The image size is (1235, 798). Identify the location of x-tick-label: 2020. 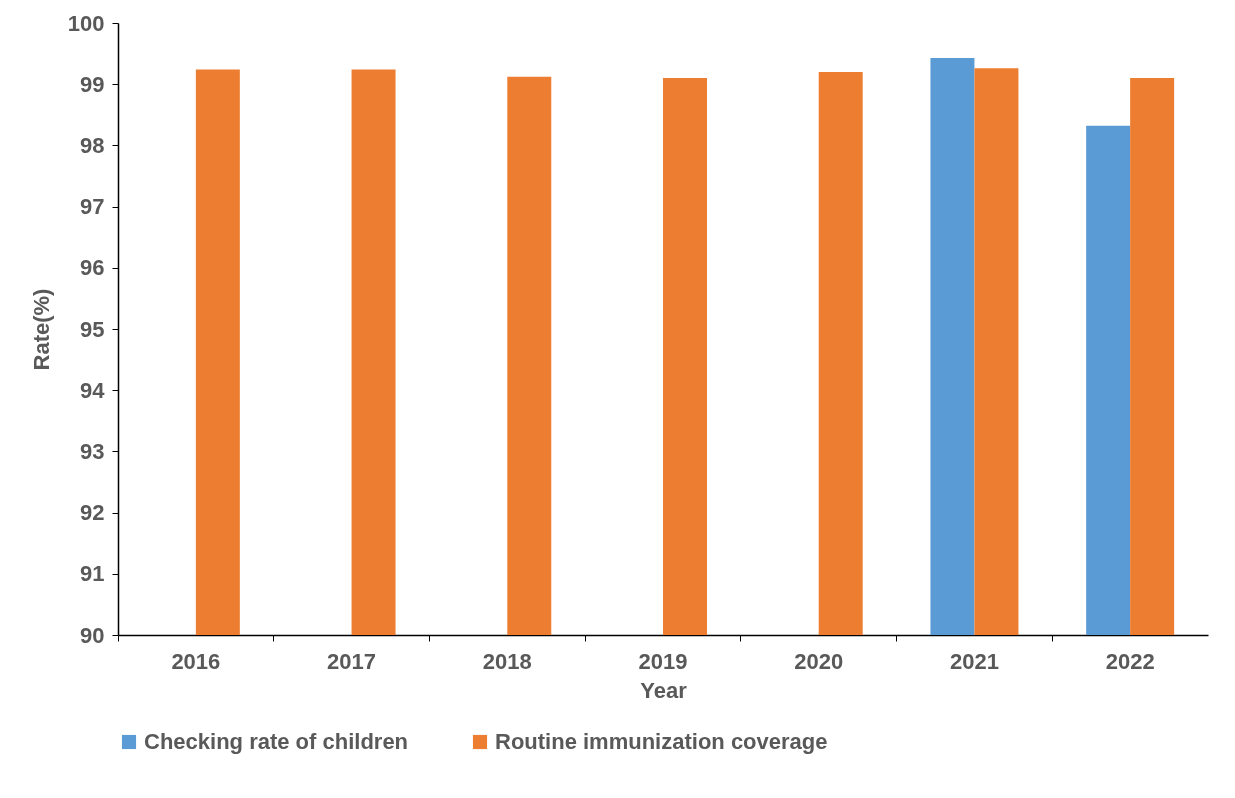
(819, 661).